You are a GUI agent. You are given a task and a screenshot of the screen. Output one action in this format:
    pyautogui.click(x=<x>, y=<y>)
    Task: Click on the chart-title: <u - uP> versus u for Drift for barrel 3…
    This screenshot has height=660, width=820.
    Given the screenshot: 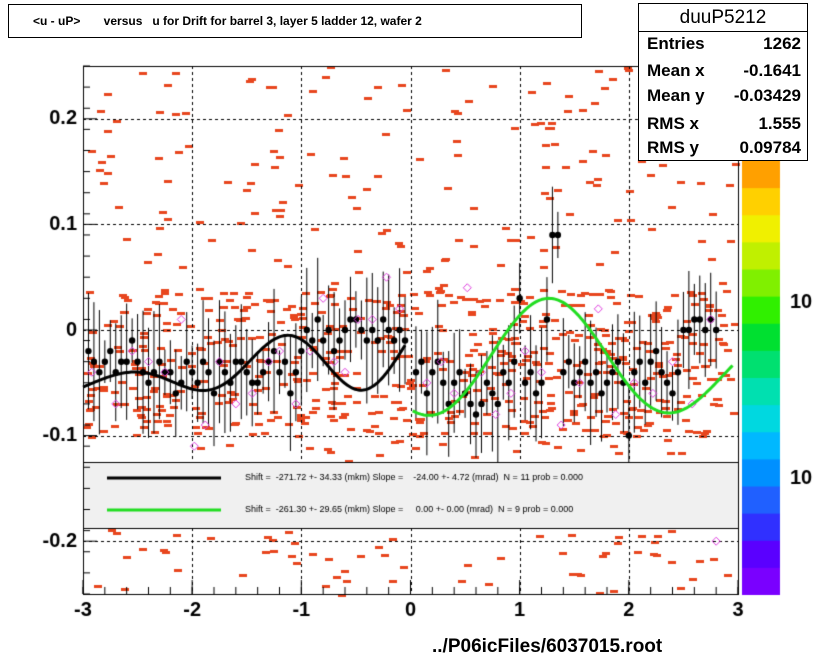 What is the action you would take?
    pyautogui.click(x=227, y=21)
    